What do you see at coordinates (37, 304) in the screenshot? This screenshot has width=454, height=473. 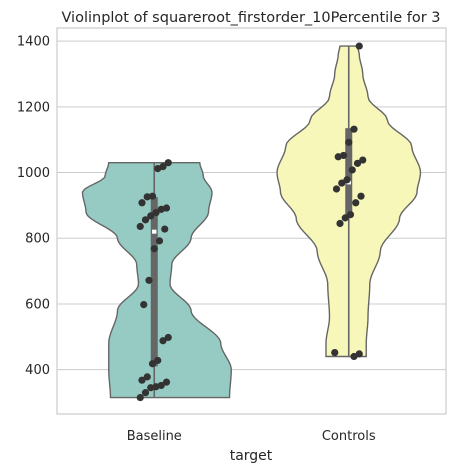 I see `y-tick-label: 600` at bounding box center [37, 304].